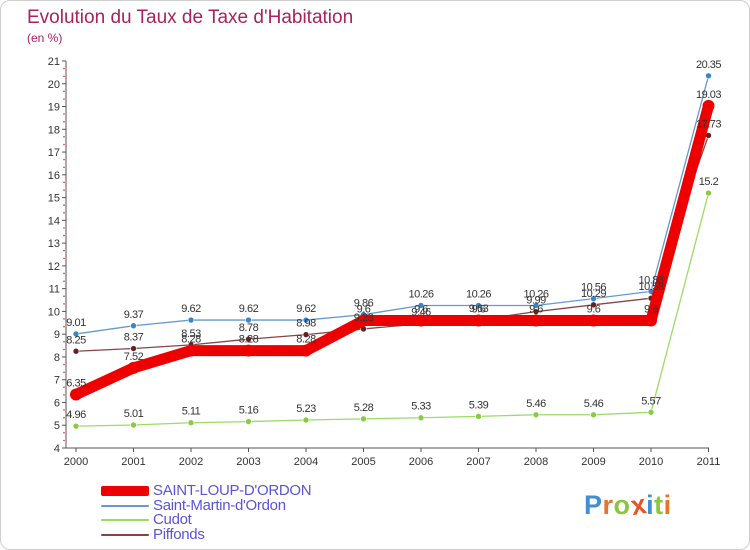 The width and height of the screenshot is (750, 550). I want to click on legend-item: SAINT-LOUP-D'ORDON, so click(206, 491).